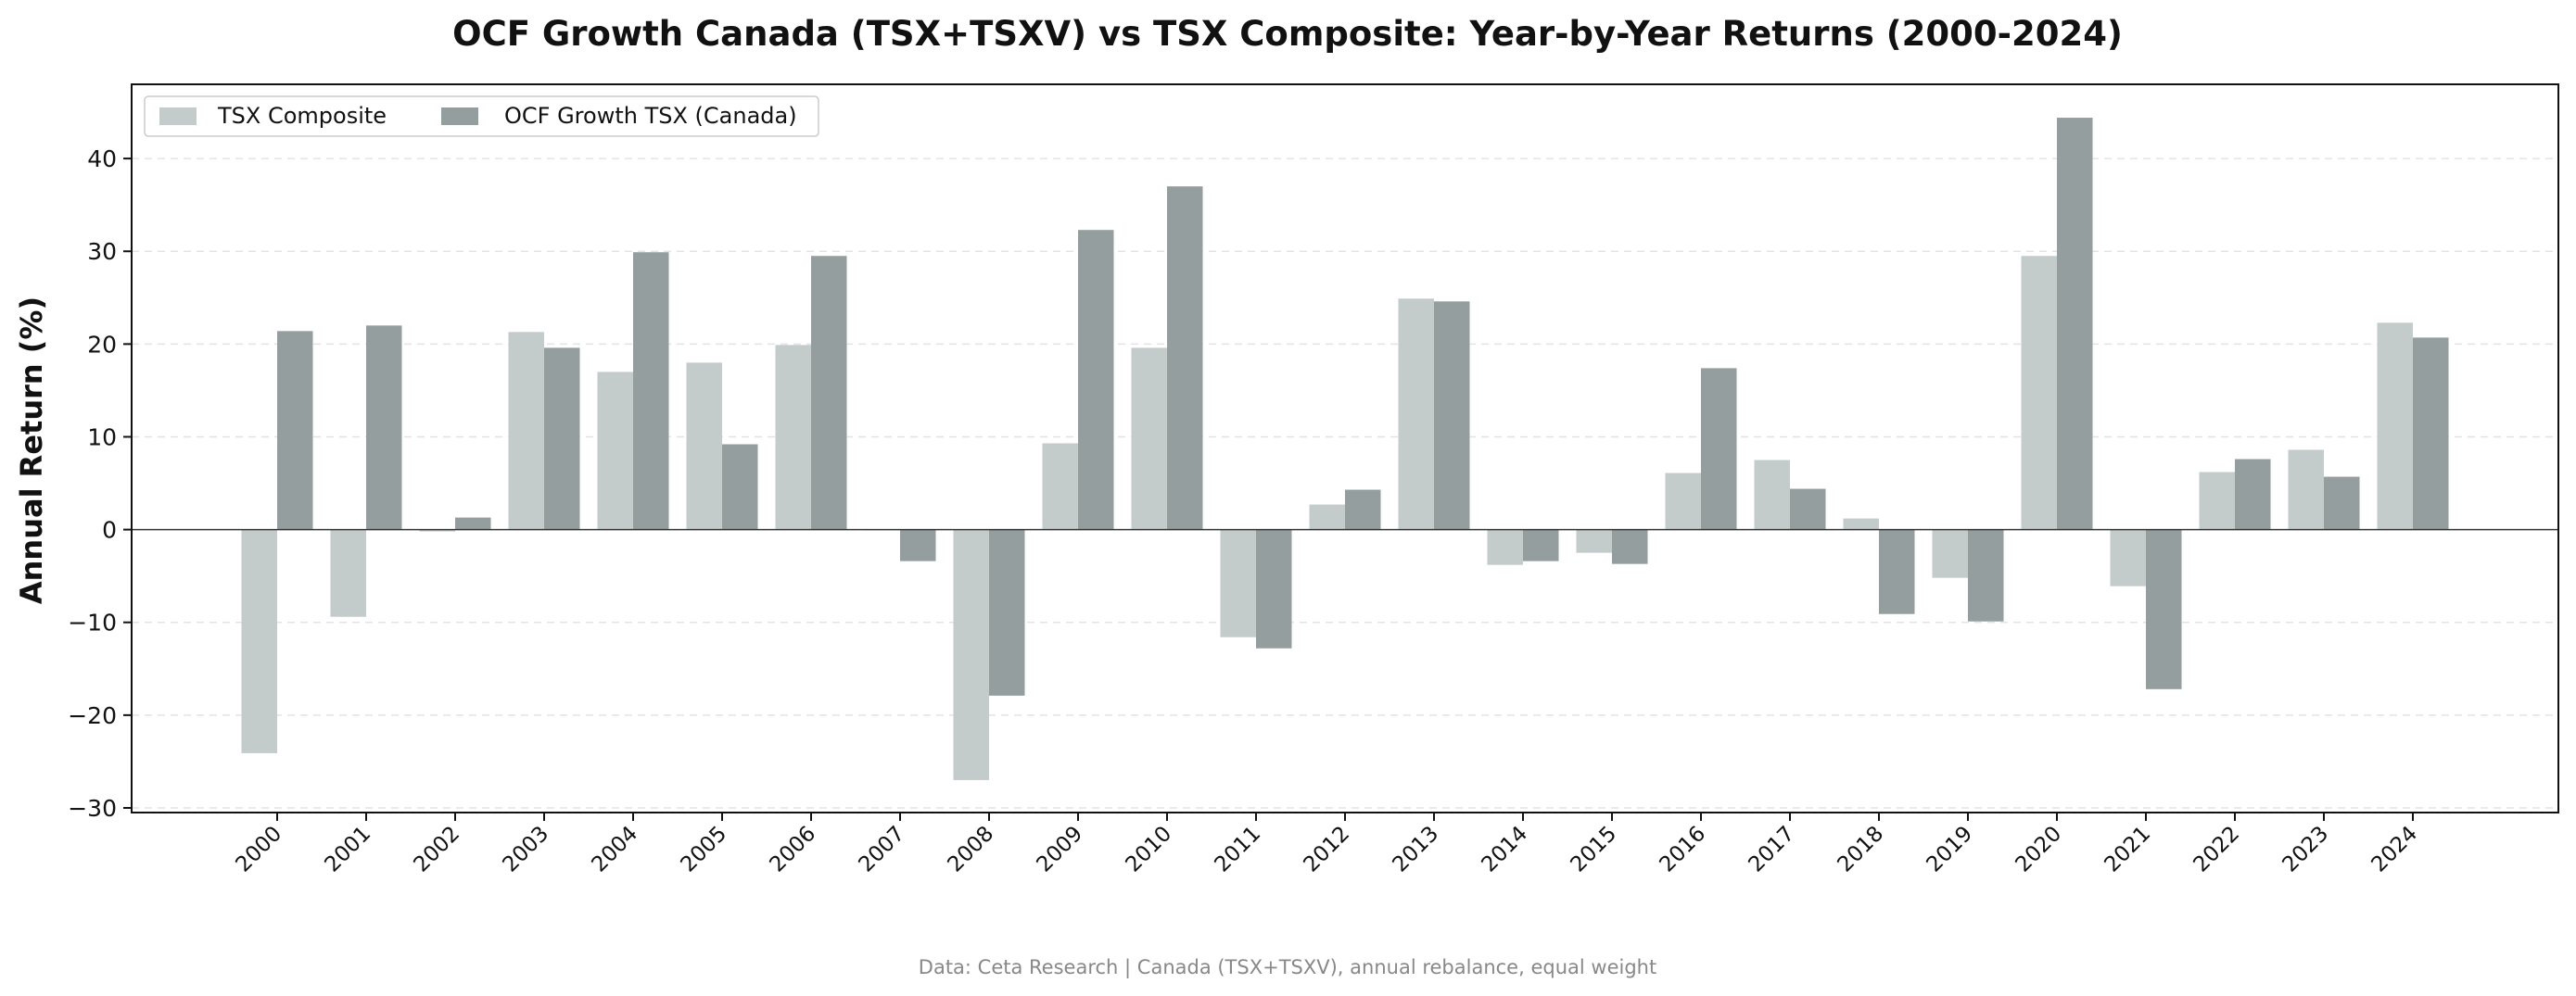  What do you see at coordinates (102, 437) in the screenshot?
I see `y-tick-label: 10` at bounding box center [102, 437].